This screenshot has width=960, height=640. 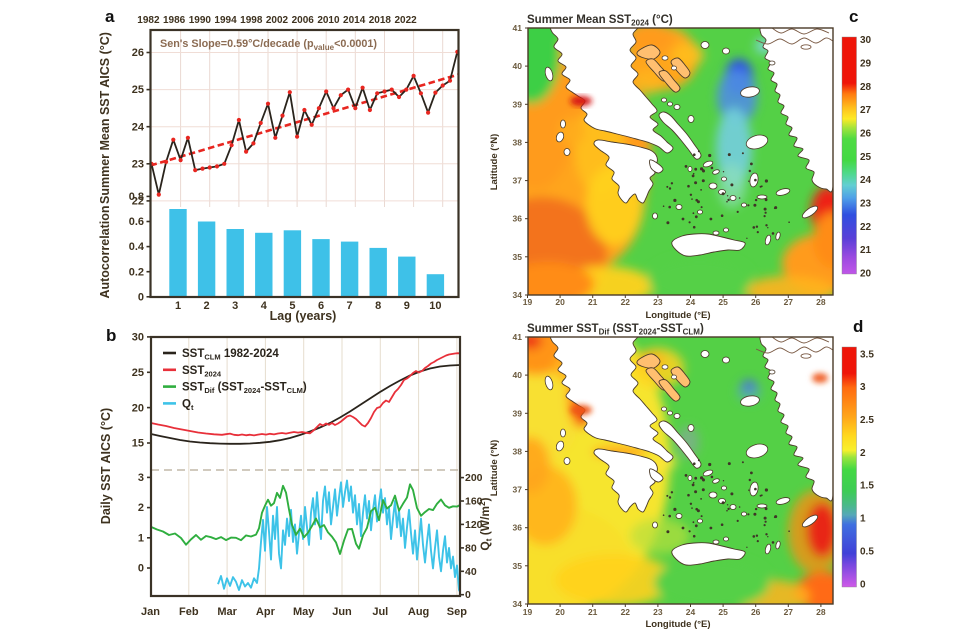 I want to click on svg-text: a, so click(x=110, y=16).